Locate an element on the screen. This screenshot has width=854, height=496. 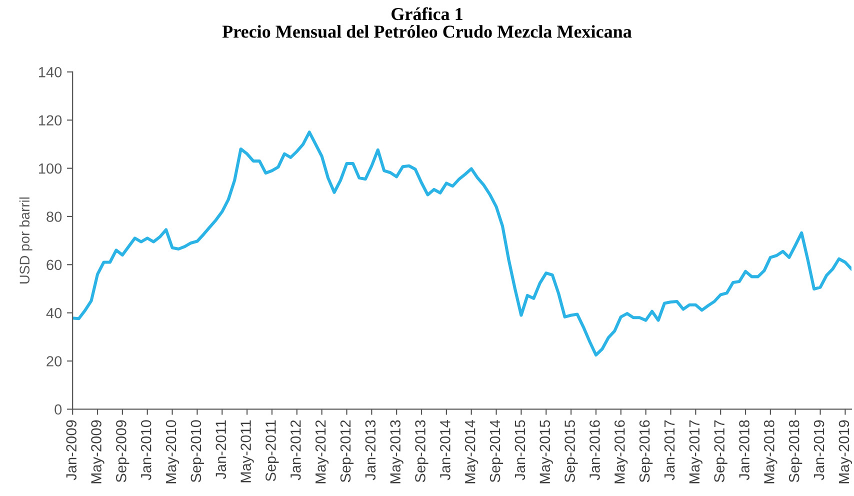
y-axis-title: USD por barril is located at coordinates (25, 240).